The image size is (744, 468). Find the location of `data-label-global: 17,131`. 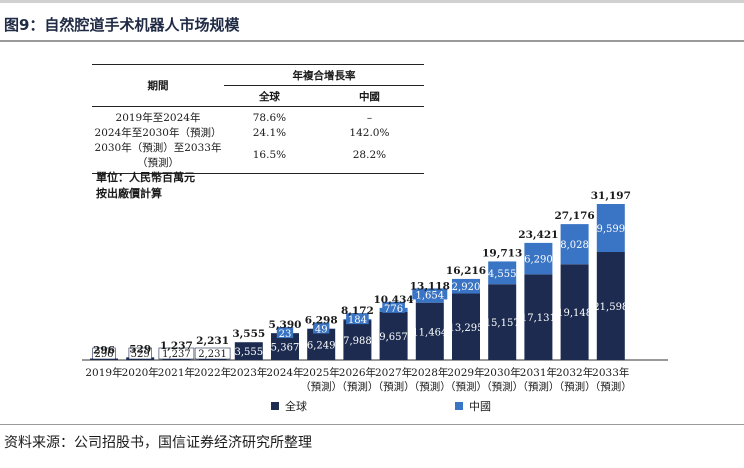

data-label-global: 17,131 is located at coordinates (538, 318).